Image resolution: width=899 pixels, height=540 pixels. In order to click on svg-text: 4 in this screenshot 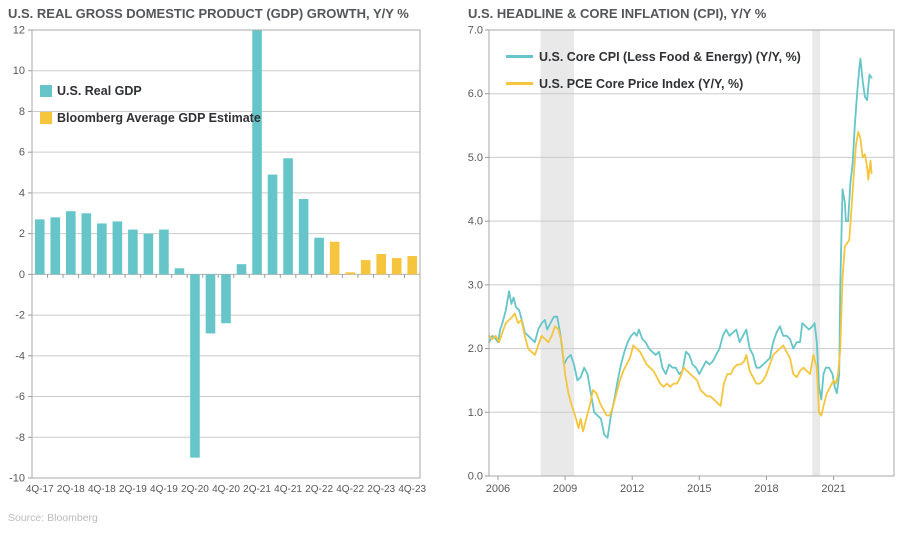, I will do `click(22, 193)`.